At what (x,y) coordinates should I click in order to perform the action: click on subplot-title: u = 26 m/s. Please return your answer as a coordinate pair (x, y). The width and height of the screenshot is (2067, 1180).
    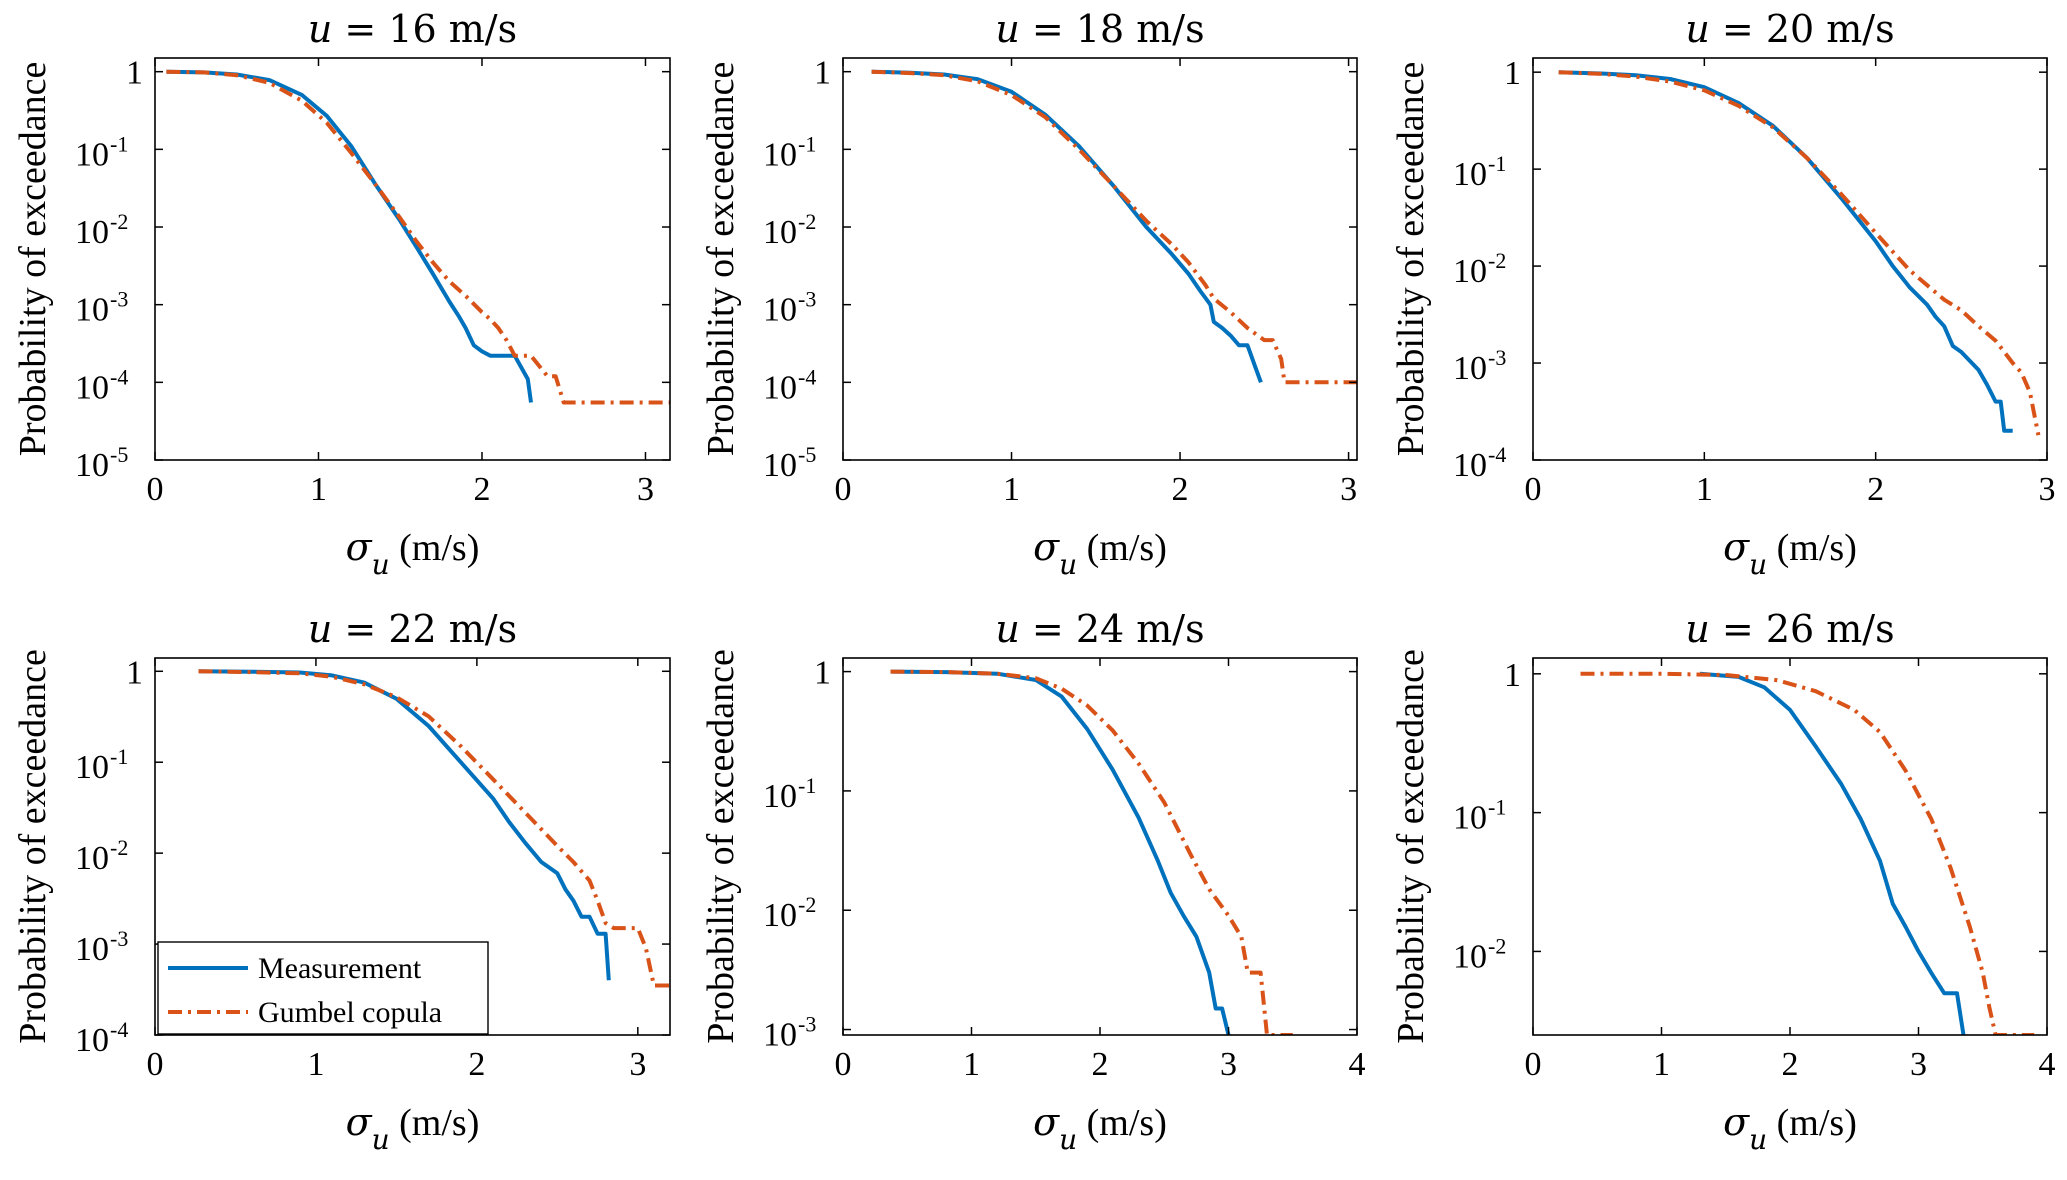
    Looking at the image, I should click on (1789, 629).